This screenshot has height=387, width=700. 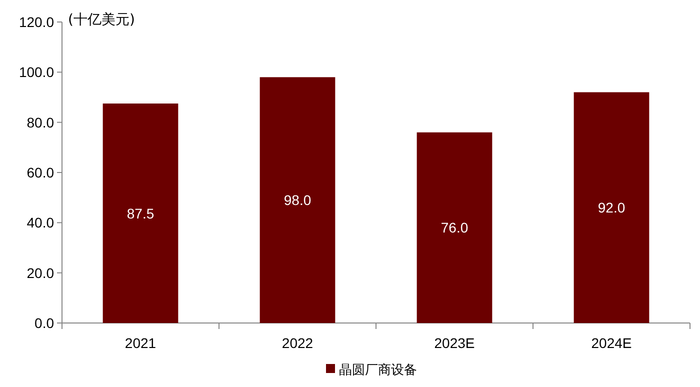 I want to click on legend-label: 晶圆厂商设备, so click(x=378, y=370).